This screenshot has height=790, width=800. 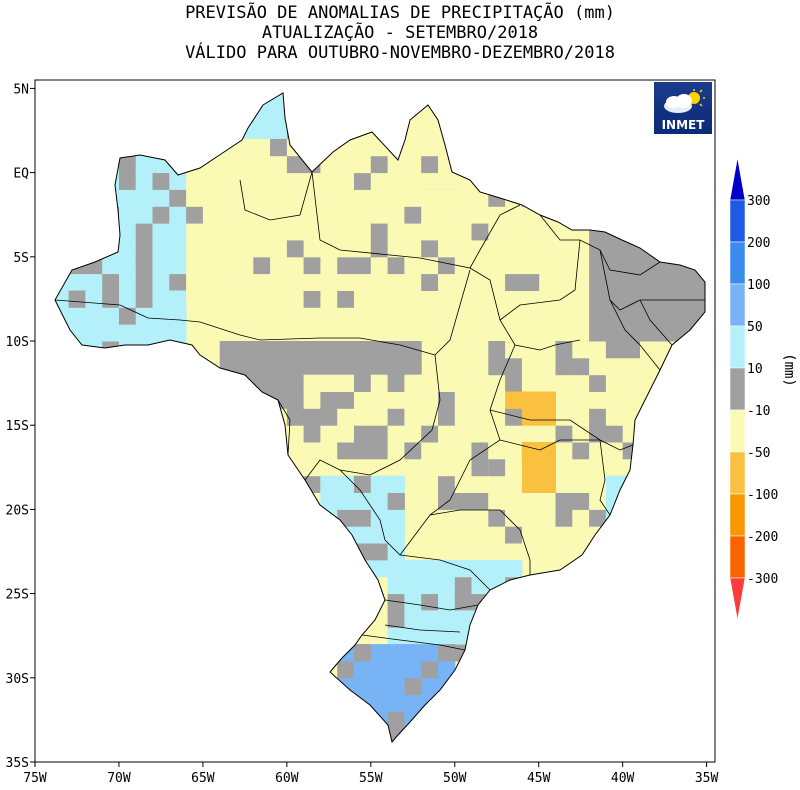 What do you see at coordinates (762, 495) in the screenshot?
I see `legend-label: -100` at bounding box center [762, 495].